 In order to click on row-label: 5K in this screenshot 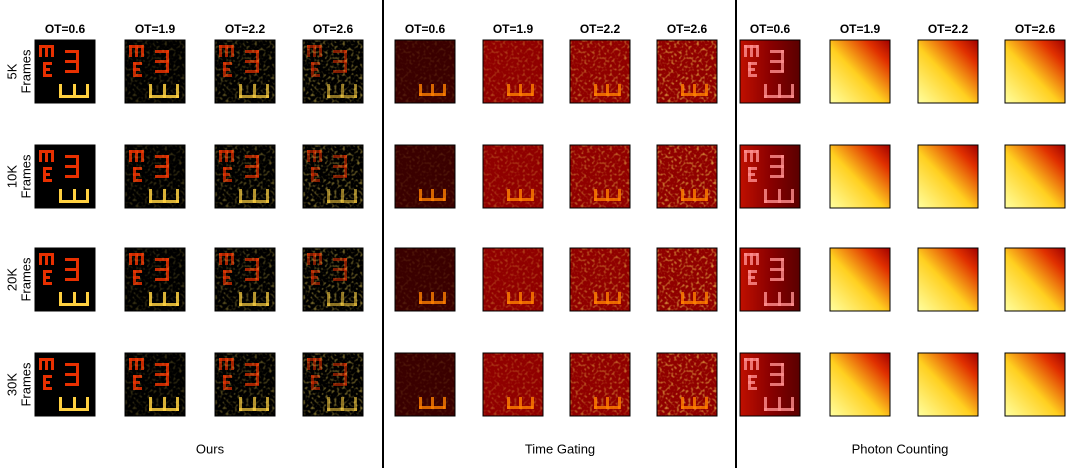, I will do `click(11, 71)`.